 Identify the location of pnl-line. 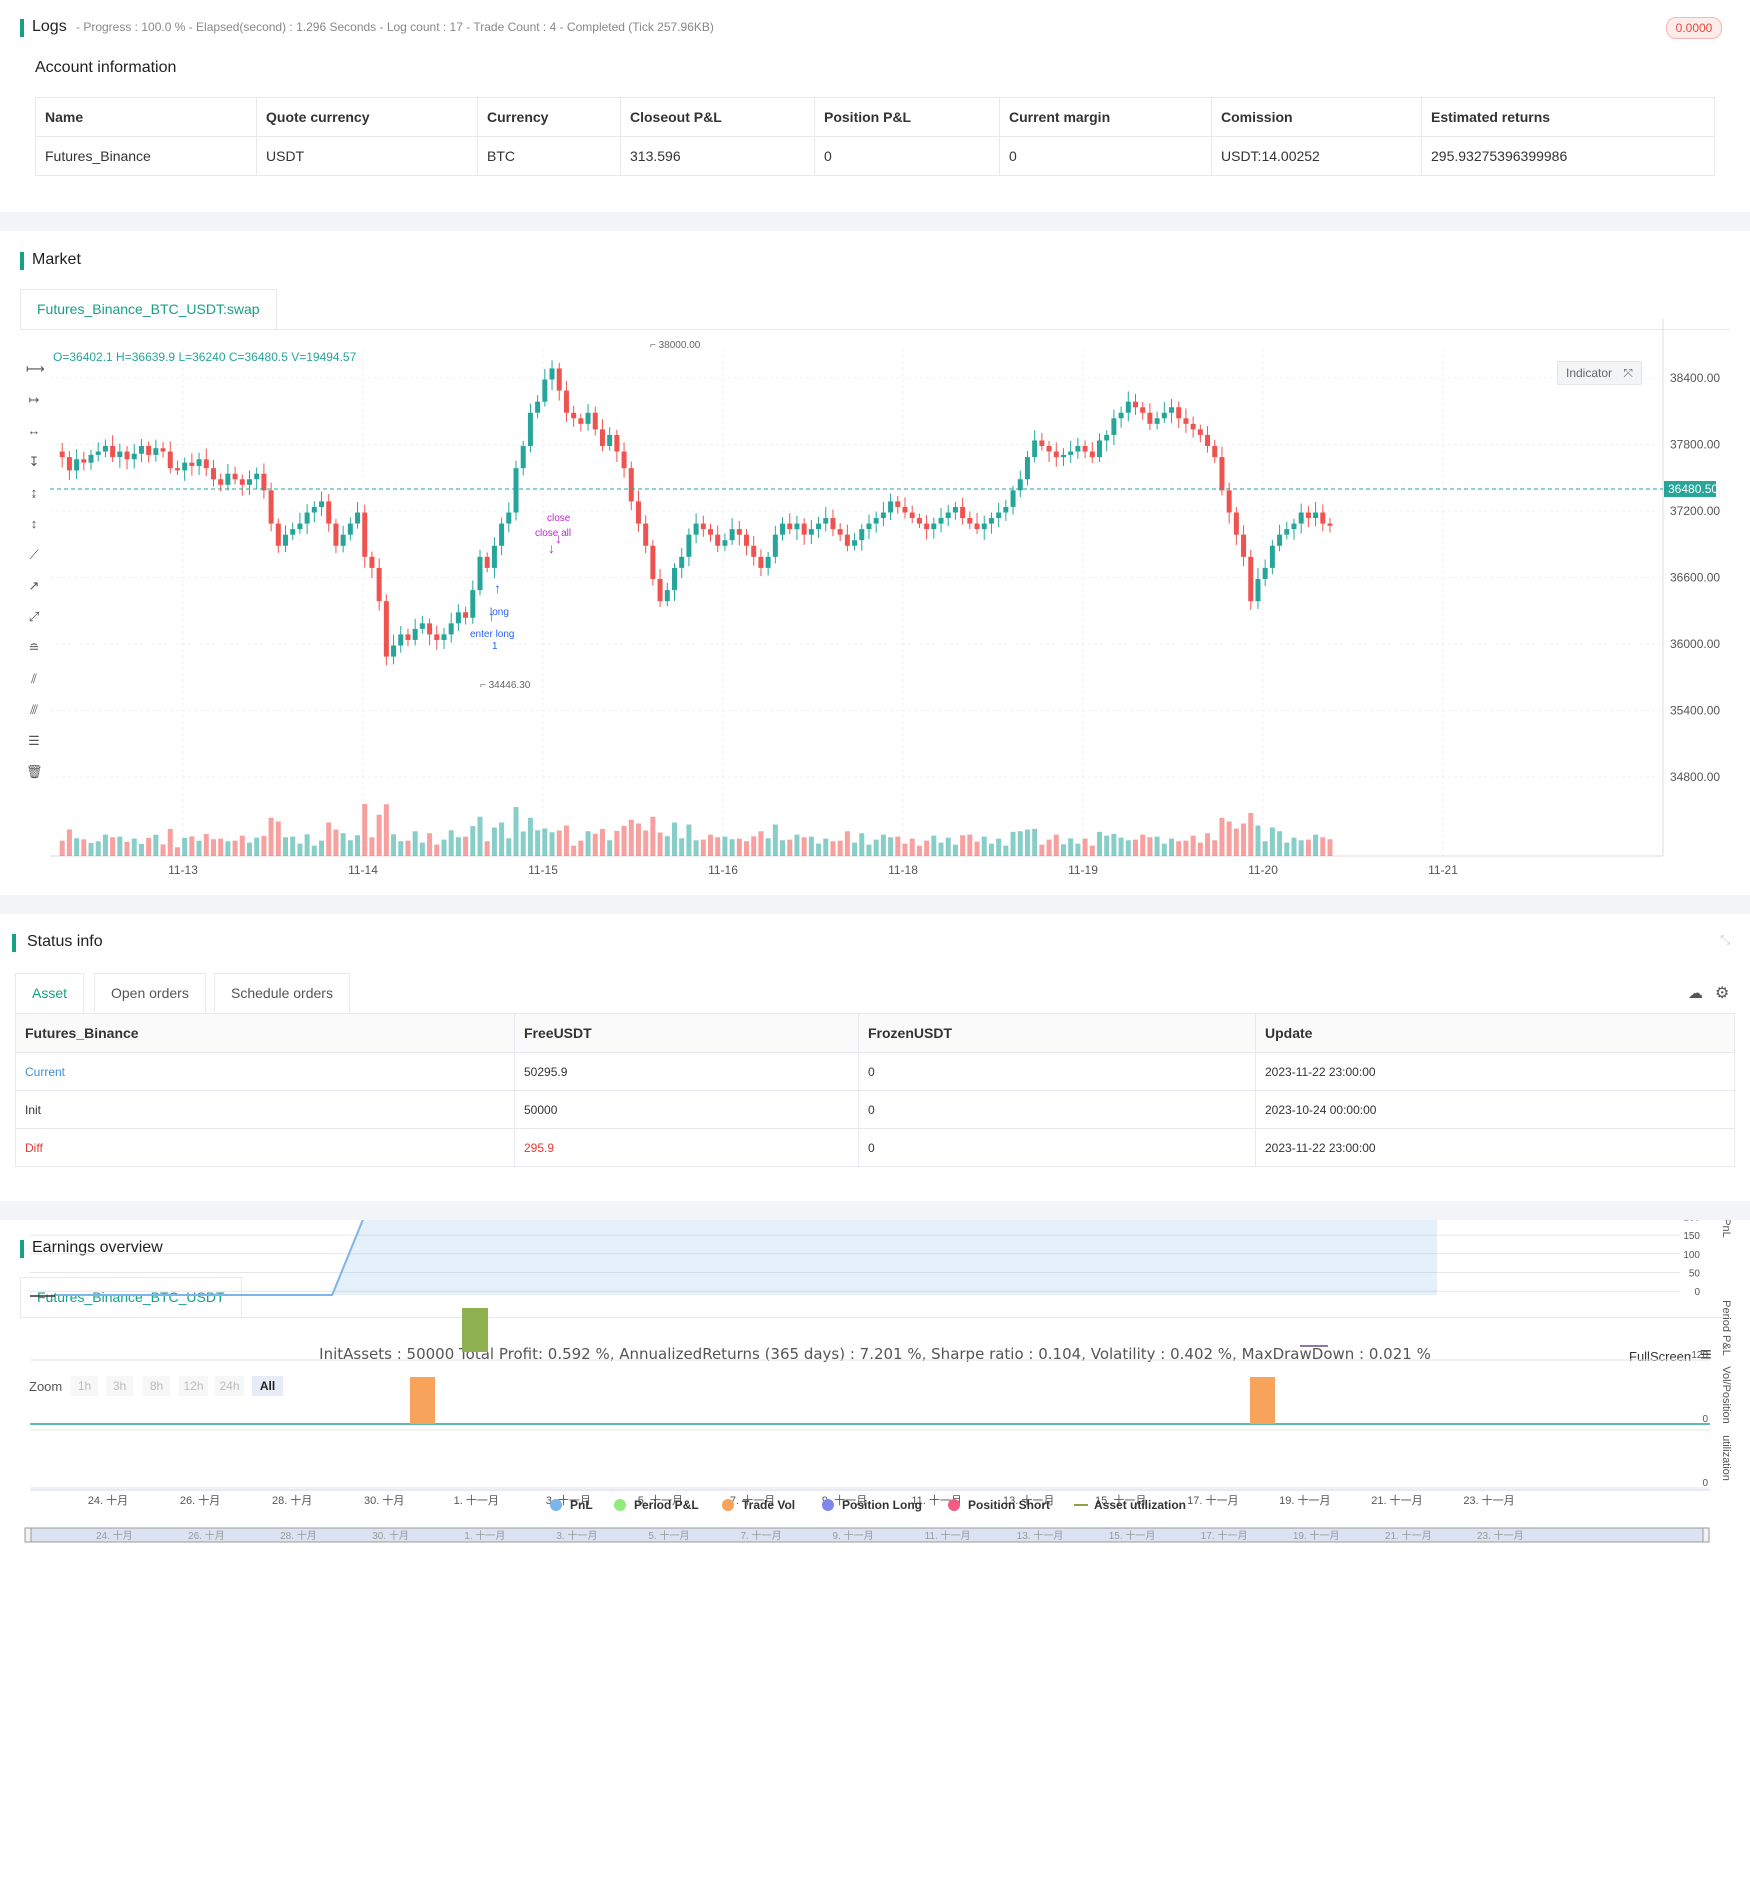
(210, 1258).